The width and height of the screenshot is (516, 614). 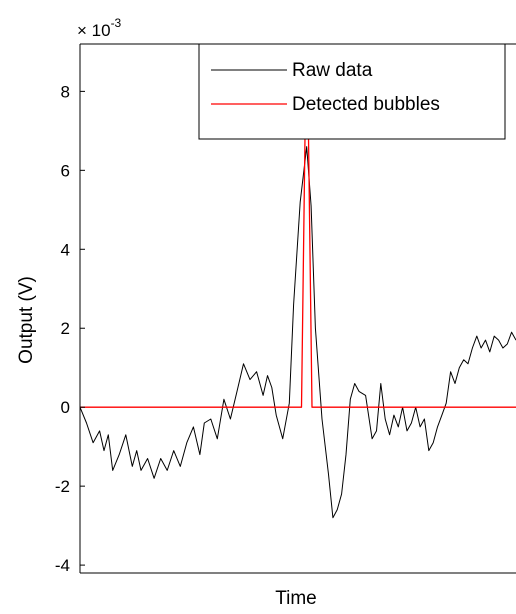 I want to click on y-axis-label: Output (V), so click(x=26, y=320).